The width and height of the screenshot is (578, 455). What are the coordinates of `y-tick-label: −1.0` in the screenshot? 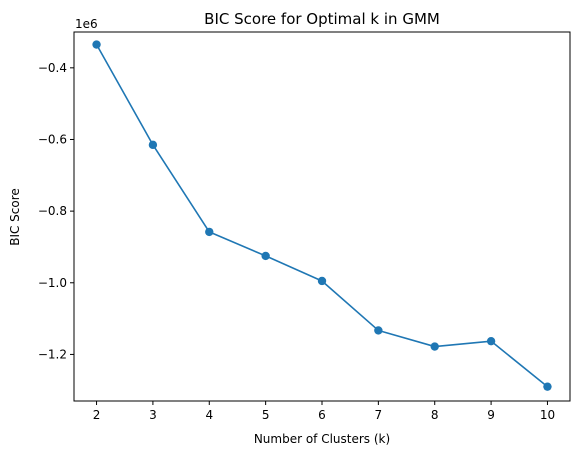 It's located at (52, 283).